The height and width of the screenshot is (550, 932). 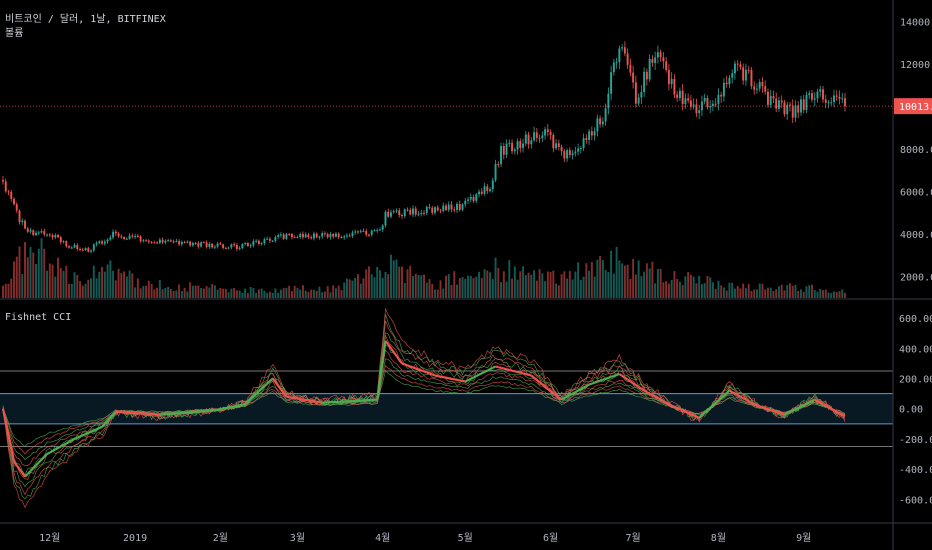 What do you see at coordinates (911, 410) in the screenshot?
I see `cci-tick-label: 0.00` at bounding box center [911, 410].